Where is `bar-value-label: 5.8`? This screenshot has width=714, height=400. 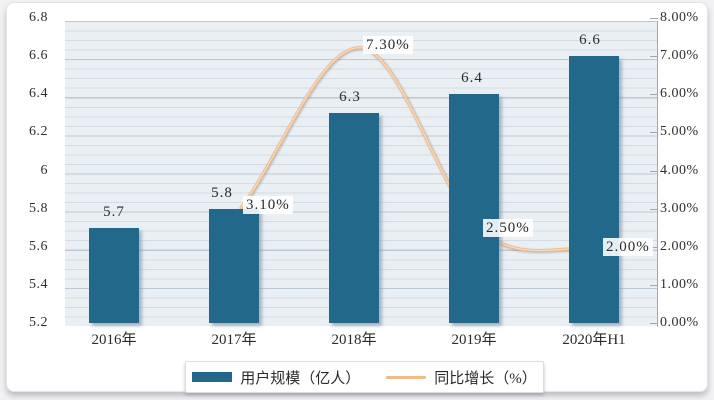 bar-value-label: 5.8 is located at coordinates (222, 192).